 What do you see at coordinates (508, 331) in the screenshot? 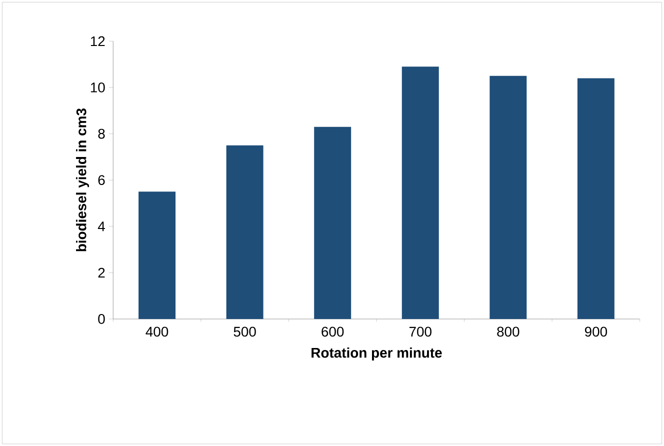
I see `x-tick-label: 800` at bounding box center [508, 331].